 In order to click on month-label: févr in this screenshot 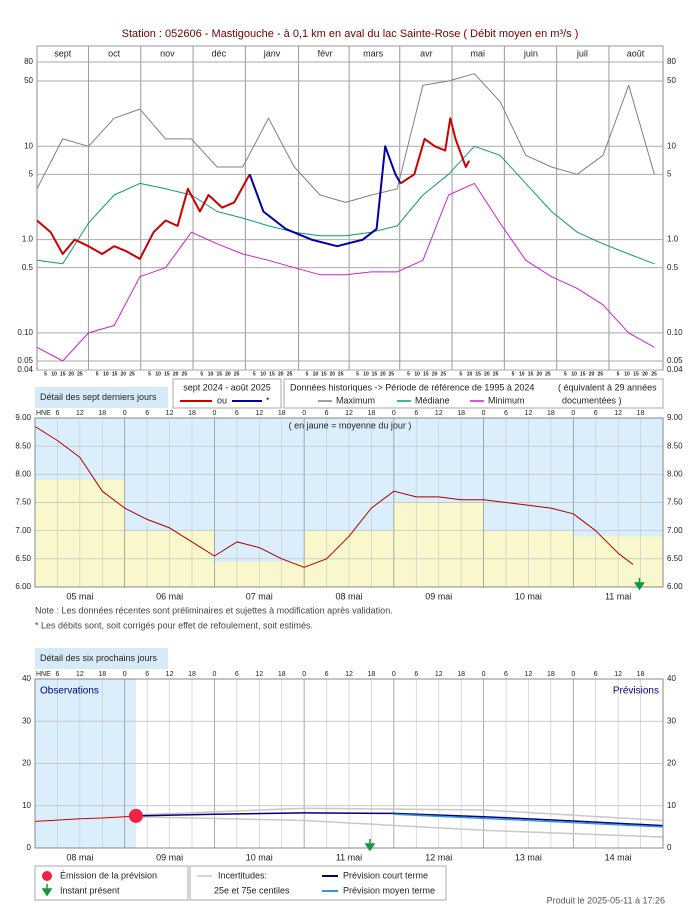, I will do `click(325, 53)`.